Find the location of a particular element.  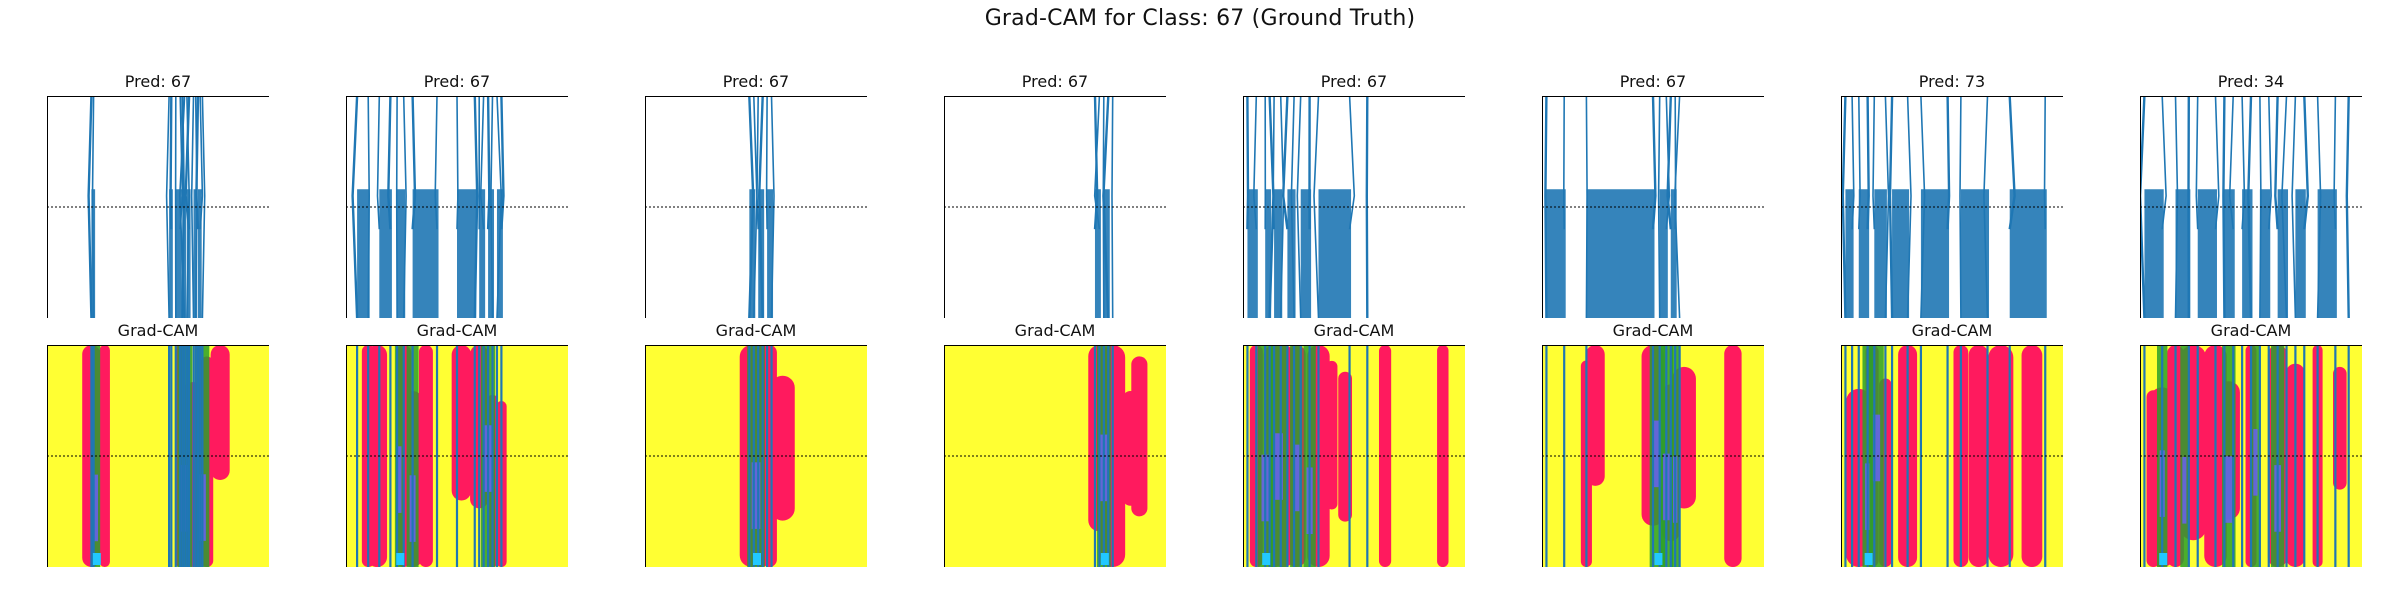

figure-suptitle: Grad-CAM for Class: 67 (Ground Truth) is located at coordinates (1200, 18).